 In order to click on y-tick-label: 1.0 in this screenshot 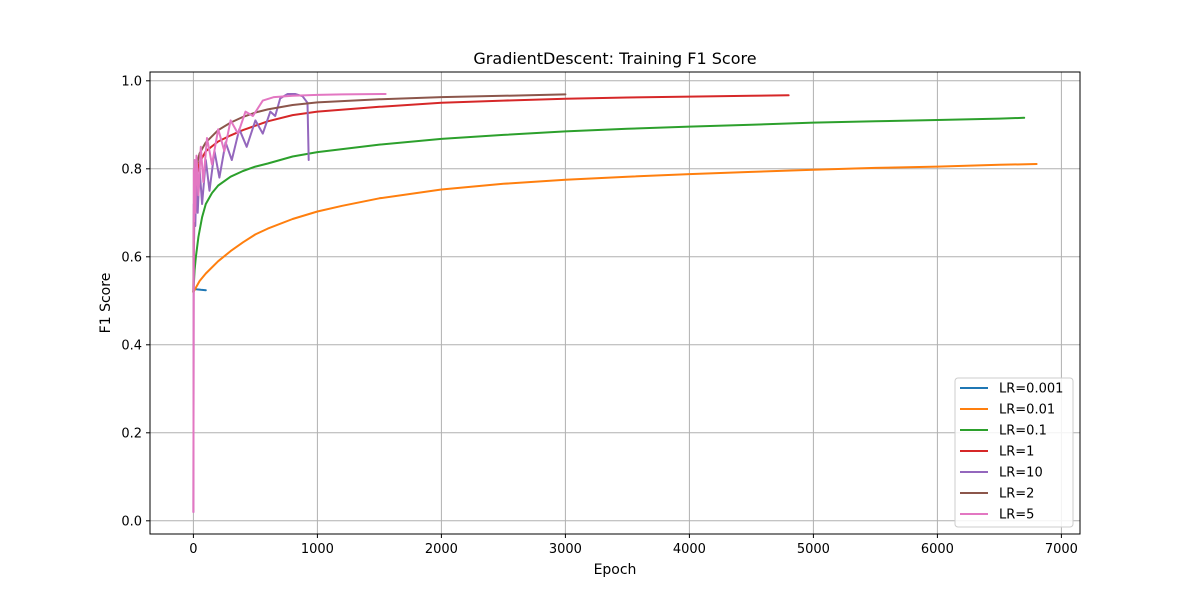, I will do `click(131, 81)`.